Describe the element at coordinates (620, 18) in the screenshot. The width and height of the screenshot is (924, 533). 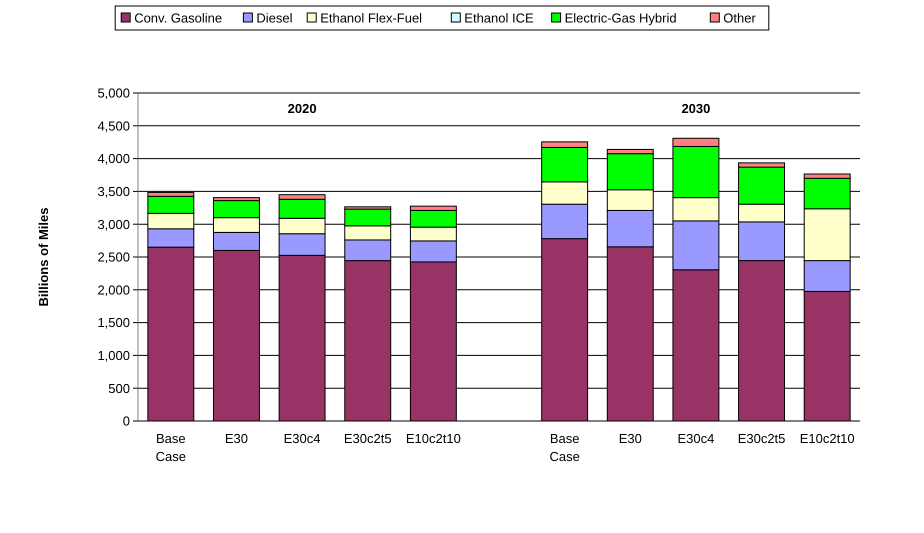
I see `legend-label: Electric-Gas Hybrid` at that location.